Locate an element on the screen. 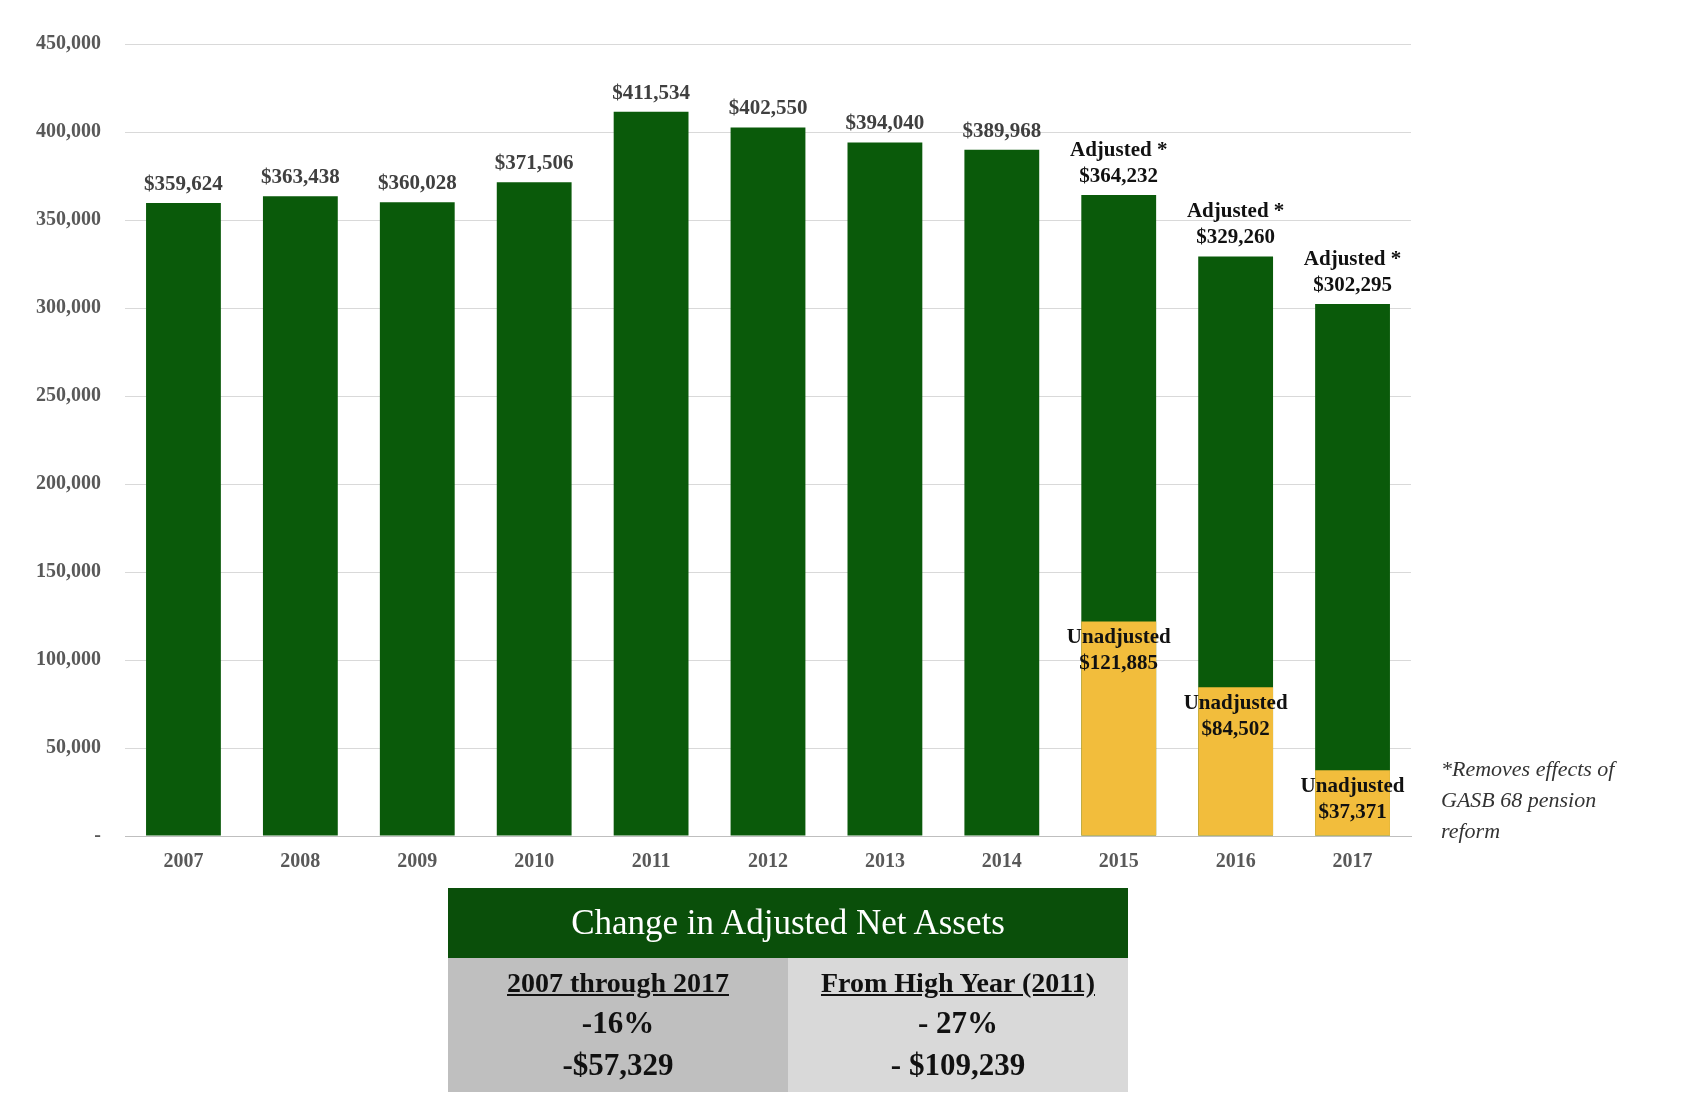  text: -$57,329 is located at coordinates (618, 1065).